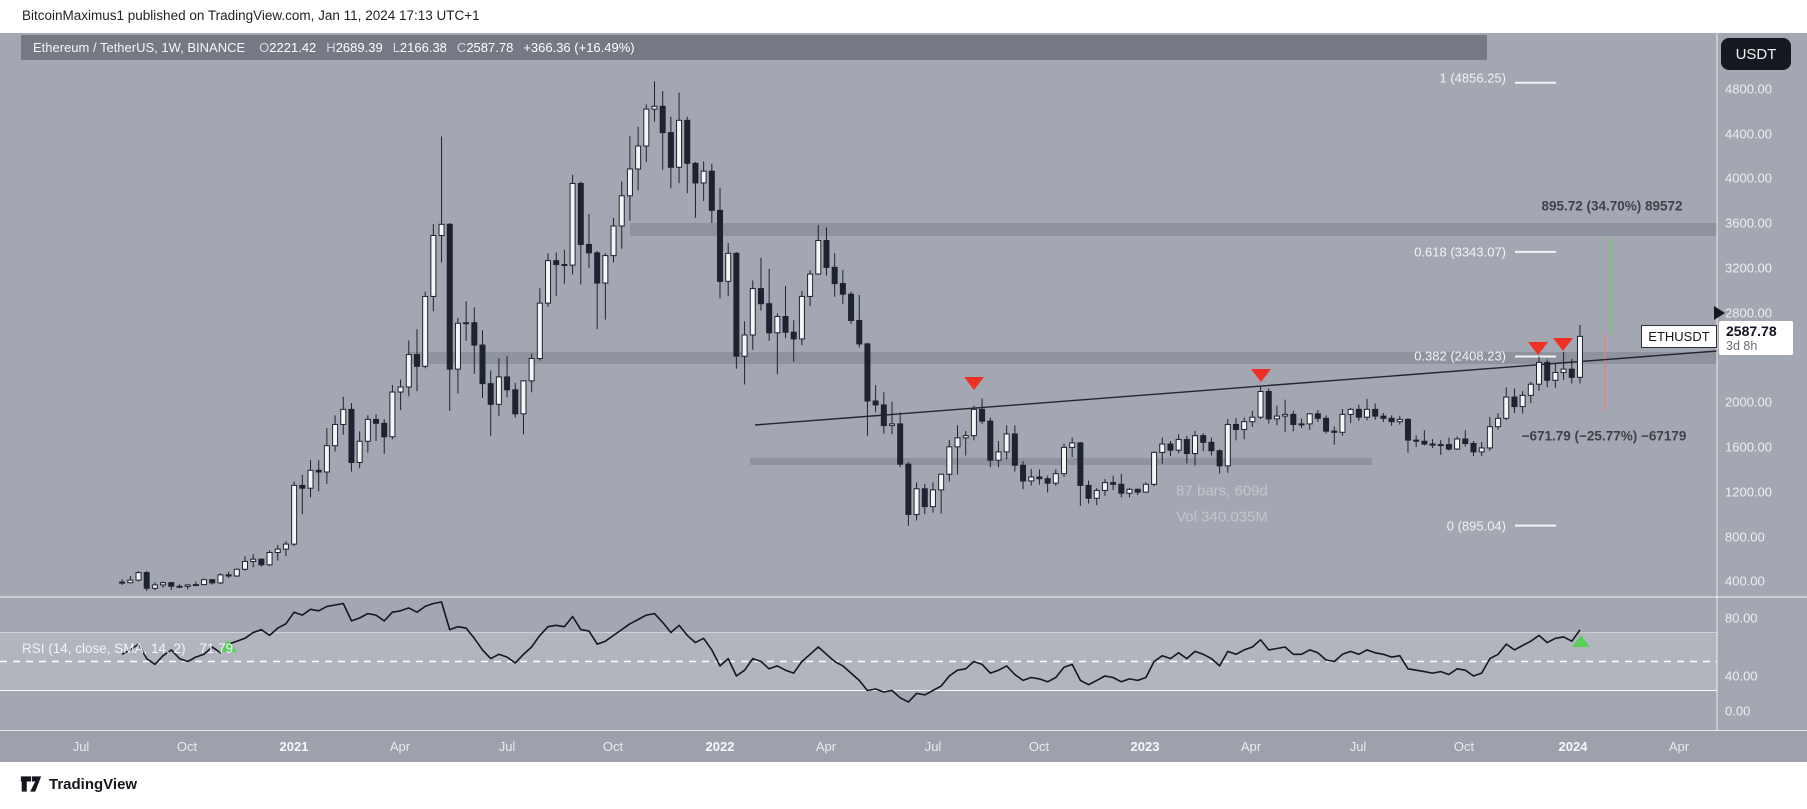  Describe the element at coordinates (1748, 492) in the screenshot. I see `price-tick-label: 1200.00` at that location.